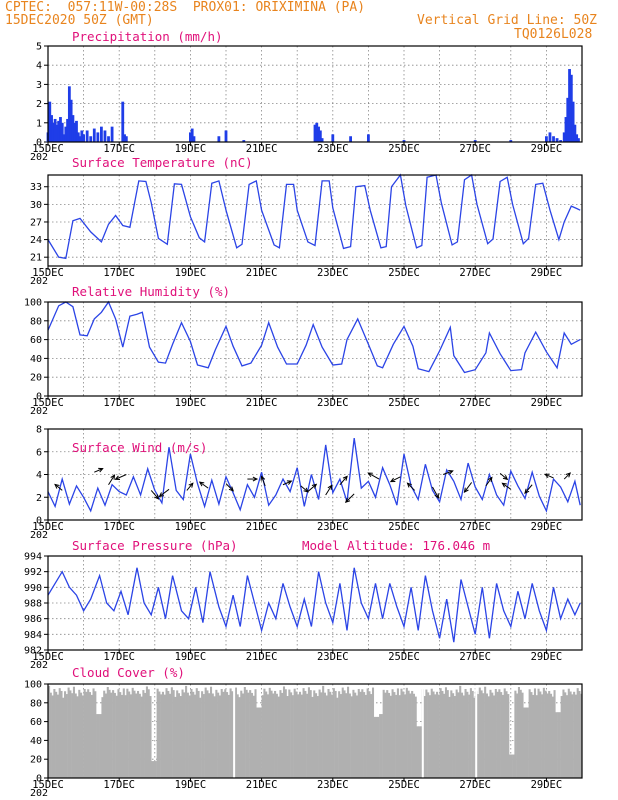 This screenshot has width=618, height=800. What do you see at coordinates (36, 340) in the screenshot?
I see `y-tick-label: 60` at bounding box center [36, 340].